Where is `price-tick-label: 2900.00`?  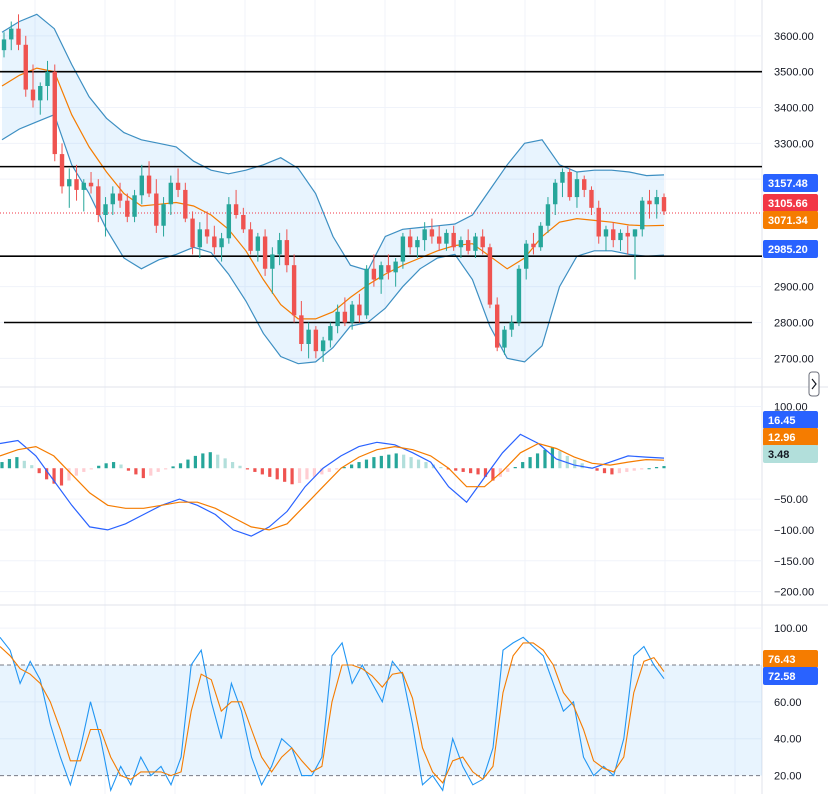
price-tick-label: 2900.00 is located at coordinates (794, 288).